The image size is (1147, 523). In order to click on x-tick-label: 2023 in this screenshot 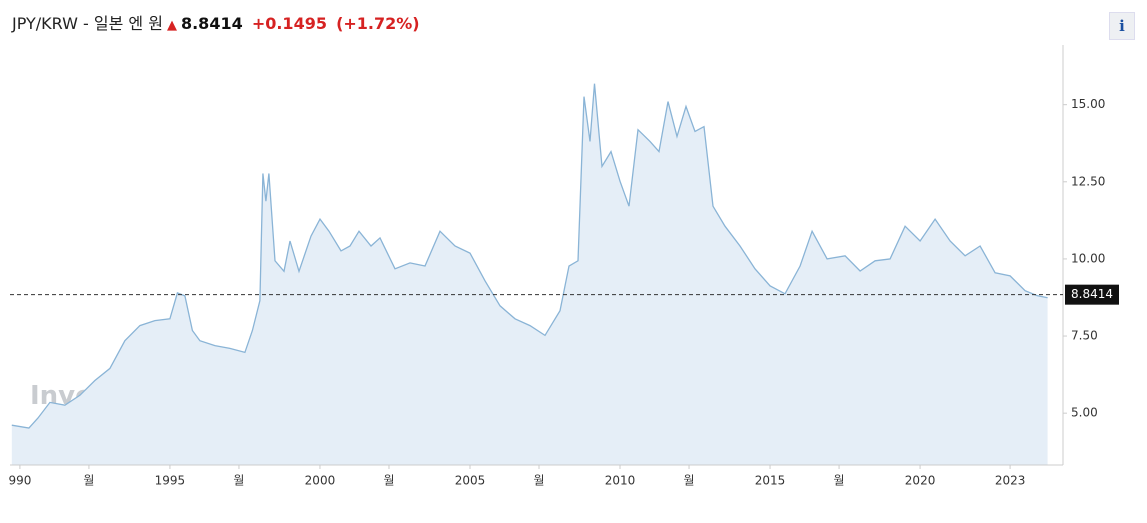, I will do `click(1010, 481)`.